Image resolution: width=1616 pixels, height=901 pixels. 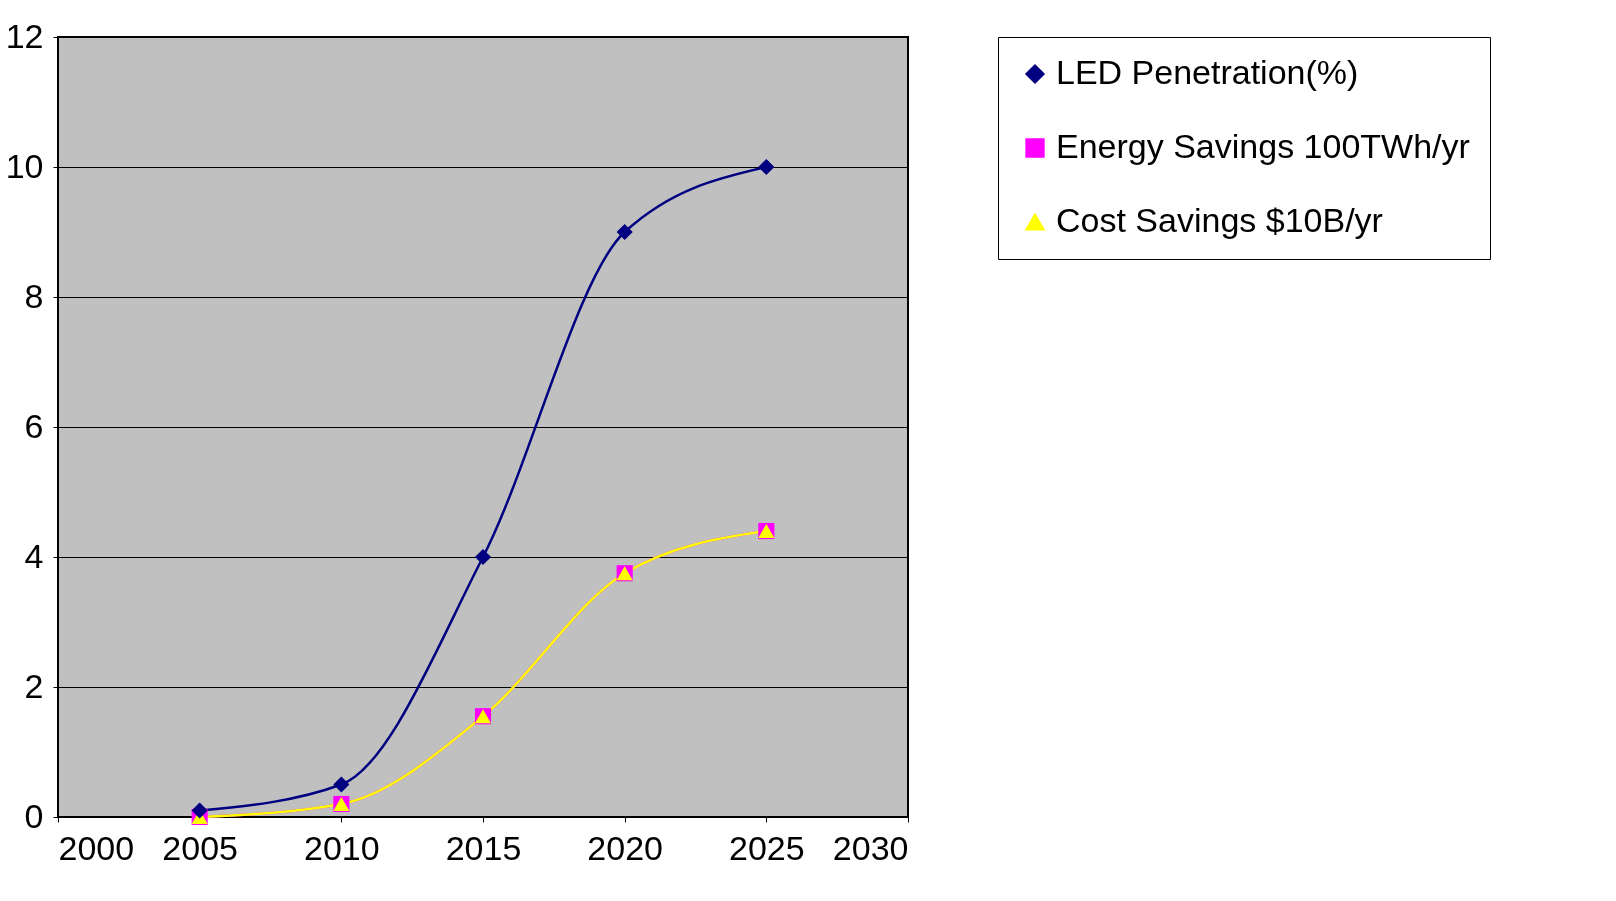 What do you see at coordinates (34, 425) in the screenshot?
I see `y-tick-label: 6` at bounding box center [34, 425].